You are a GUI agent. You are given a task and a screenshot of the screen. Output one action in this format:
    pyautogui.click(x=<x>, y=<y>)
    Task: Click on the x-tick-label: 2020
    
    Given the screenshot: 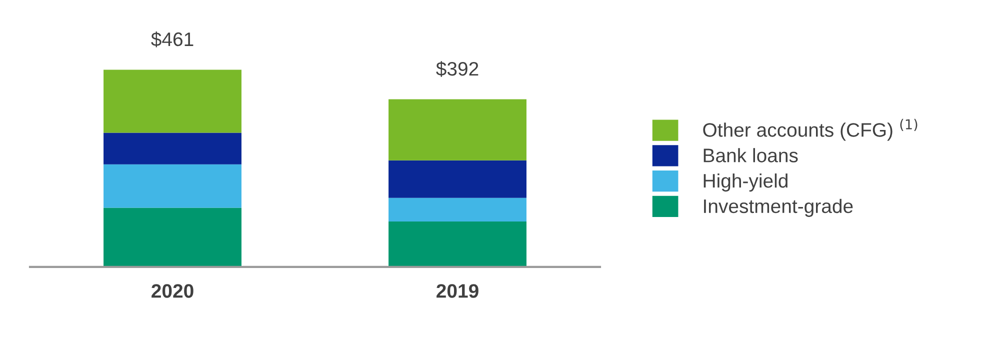 What is the action you would take?
    pyautogui.click(x=173, y=291)
    